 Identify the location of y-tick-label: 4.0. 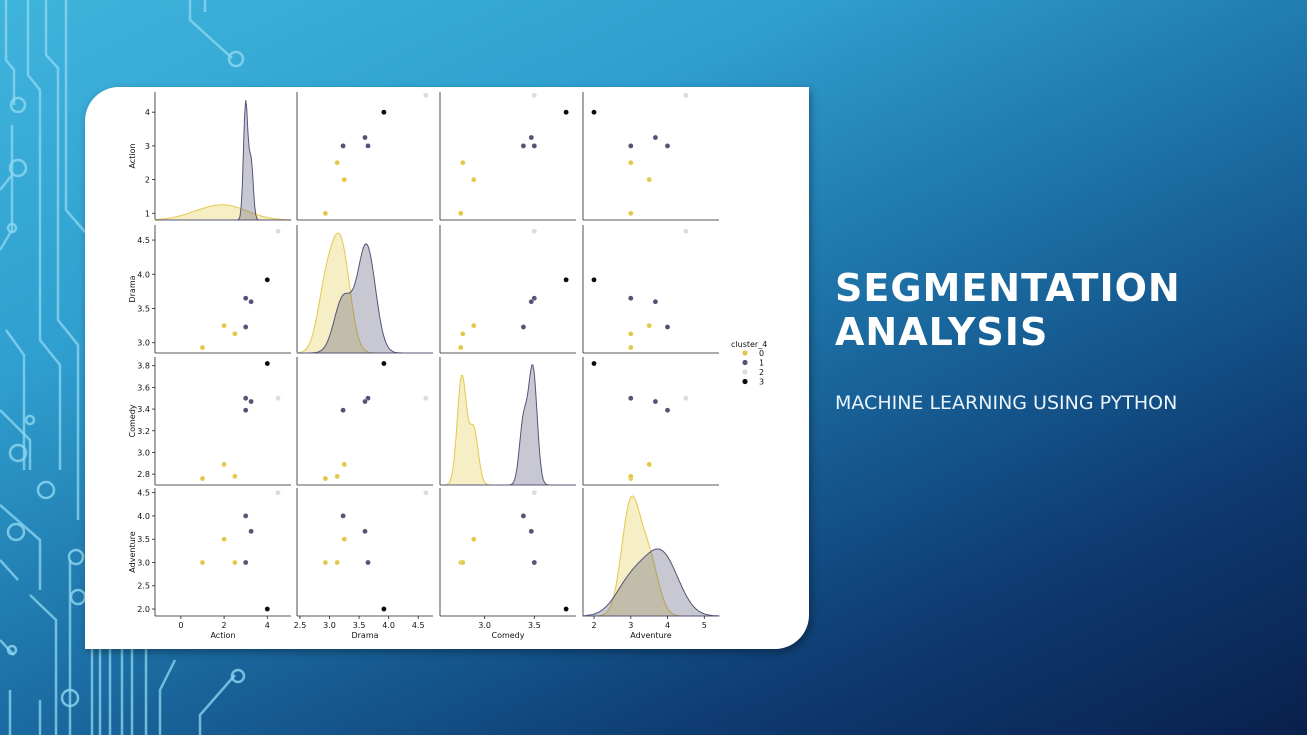
(143, 516).